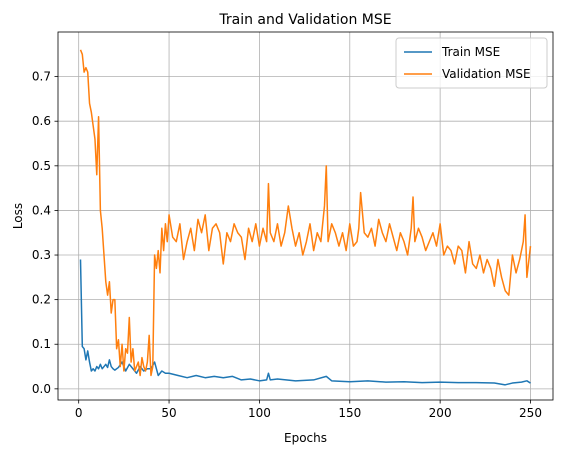  Describe the element at coordinates (440, 413) in the screenshot. I see `x-tick-label: 200` at that location.